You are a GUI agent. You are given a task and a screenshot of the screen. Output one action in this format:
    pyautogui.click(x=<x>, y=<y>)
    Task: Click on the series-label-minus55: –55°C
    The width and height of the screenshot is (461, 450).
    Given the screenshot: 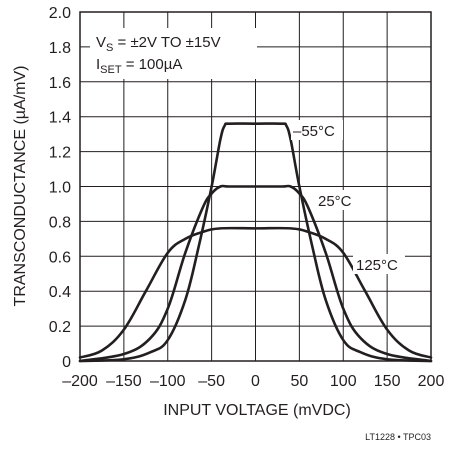 What is the action you would take?
    pyautogui.click(x=314, y=131)
    